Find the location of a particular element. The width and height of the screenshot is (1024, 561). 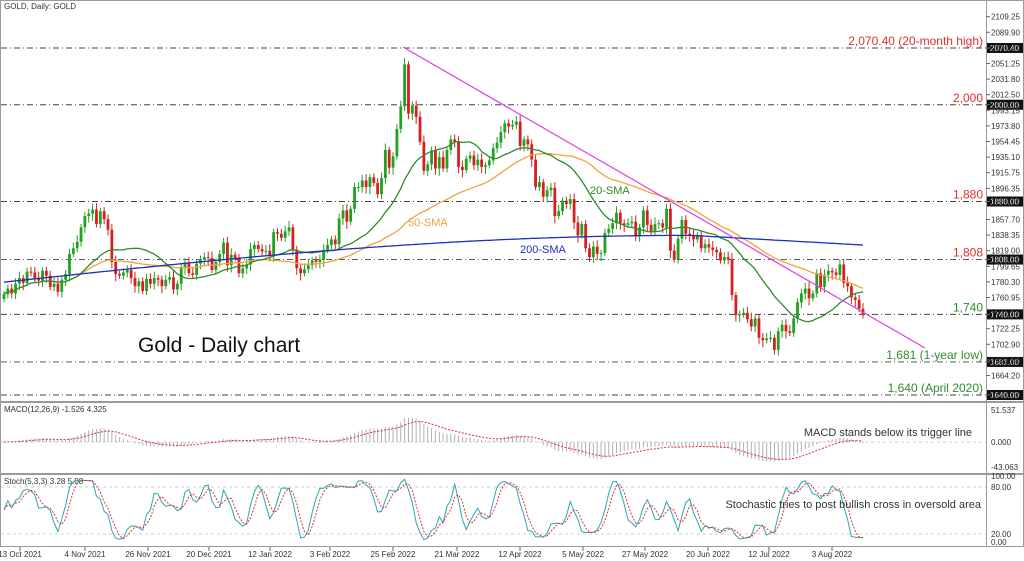

price-tick-label: 1640.00 is located at coordinates (1005, 395).